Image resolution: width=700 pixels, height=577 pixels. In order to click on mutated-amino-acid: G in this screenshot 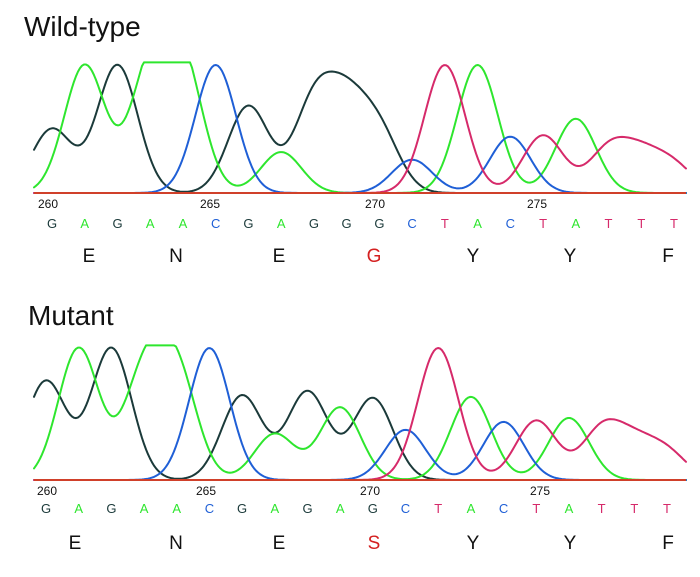, I will do `click(374, 256)`.